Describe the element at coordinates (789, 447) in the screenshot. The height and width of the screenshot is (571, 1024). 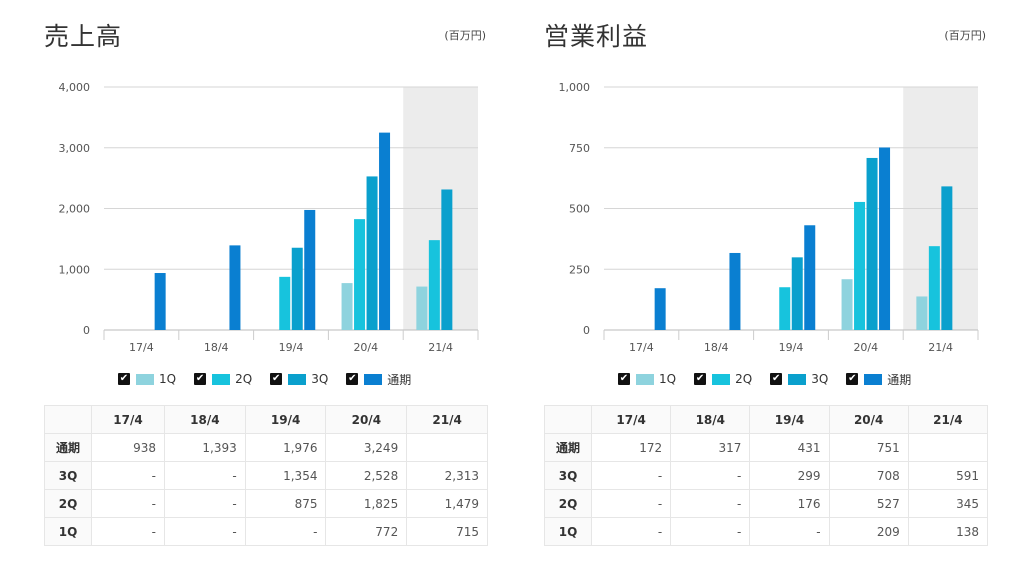
I see `table-cell: 431` at that location.